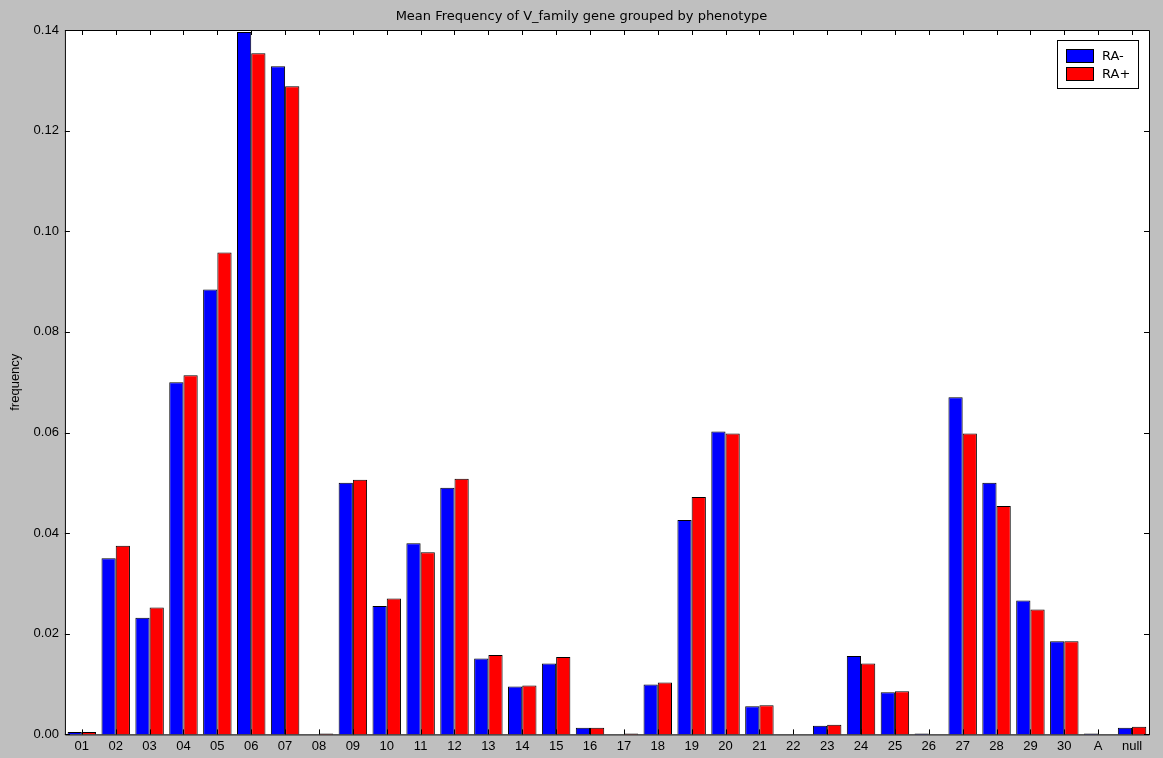 This screenshot has height=758, width=1163. Describe the element at coordinates (556, 745) in the screenshot. I see `x-tick-label: 15` at that location.